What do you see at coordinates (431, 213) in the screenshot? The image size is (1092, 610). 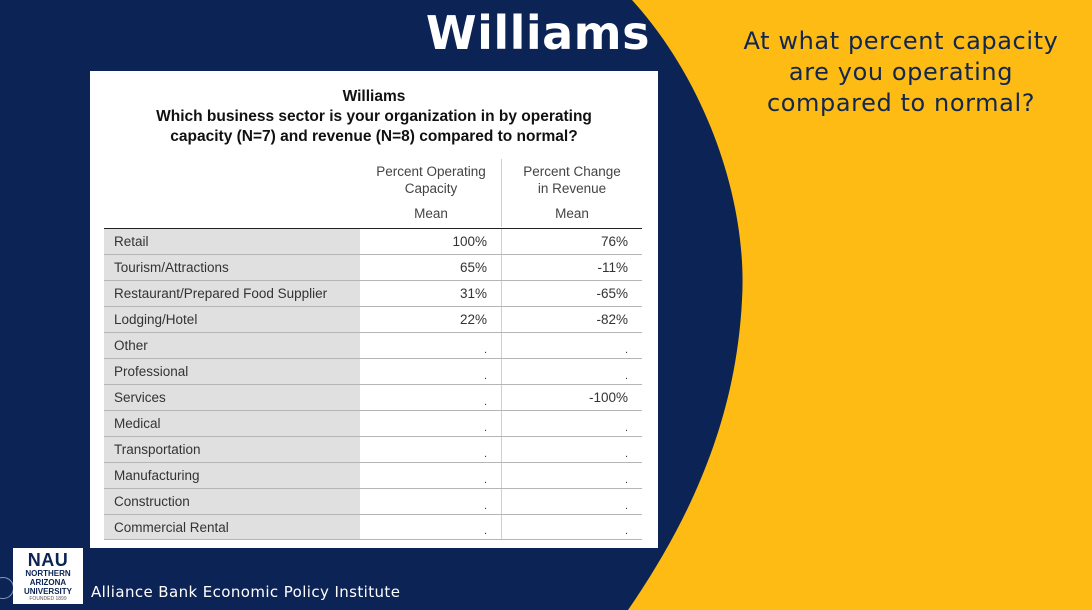 I see `subheader-mean-capacity: Mean` at bounding box center [431, 213].